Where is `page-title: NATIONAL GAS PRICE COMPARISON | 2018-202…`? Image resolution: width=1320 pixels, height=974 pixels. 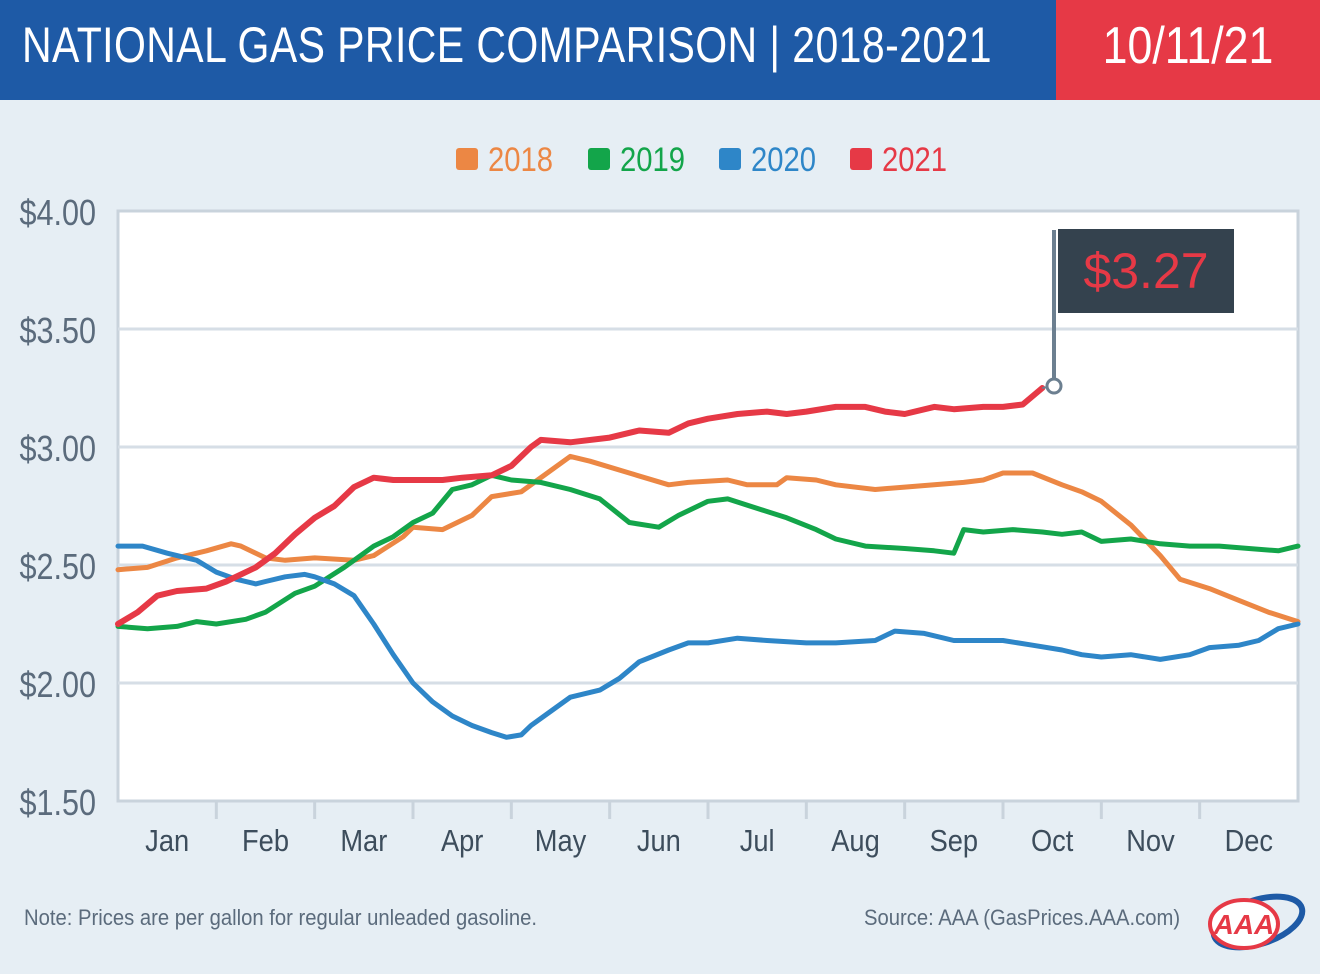 page-title: NATIONAL GAS PRICE COMPARISON | 2018-202… is located at coordinates (507, 45).